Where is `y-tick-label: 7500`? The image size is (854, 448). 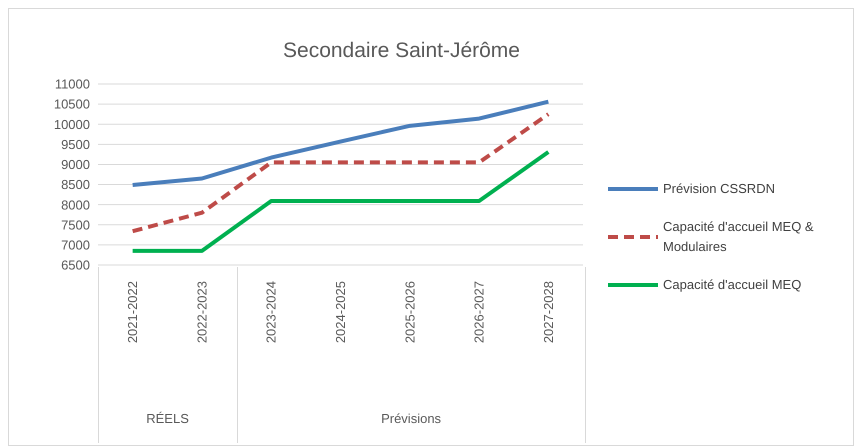 y-tick-label: 7500 is located at coordinates (75, 224).